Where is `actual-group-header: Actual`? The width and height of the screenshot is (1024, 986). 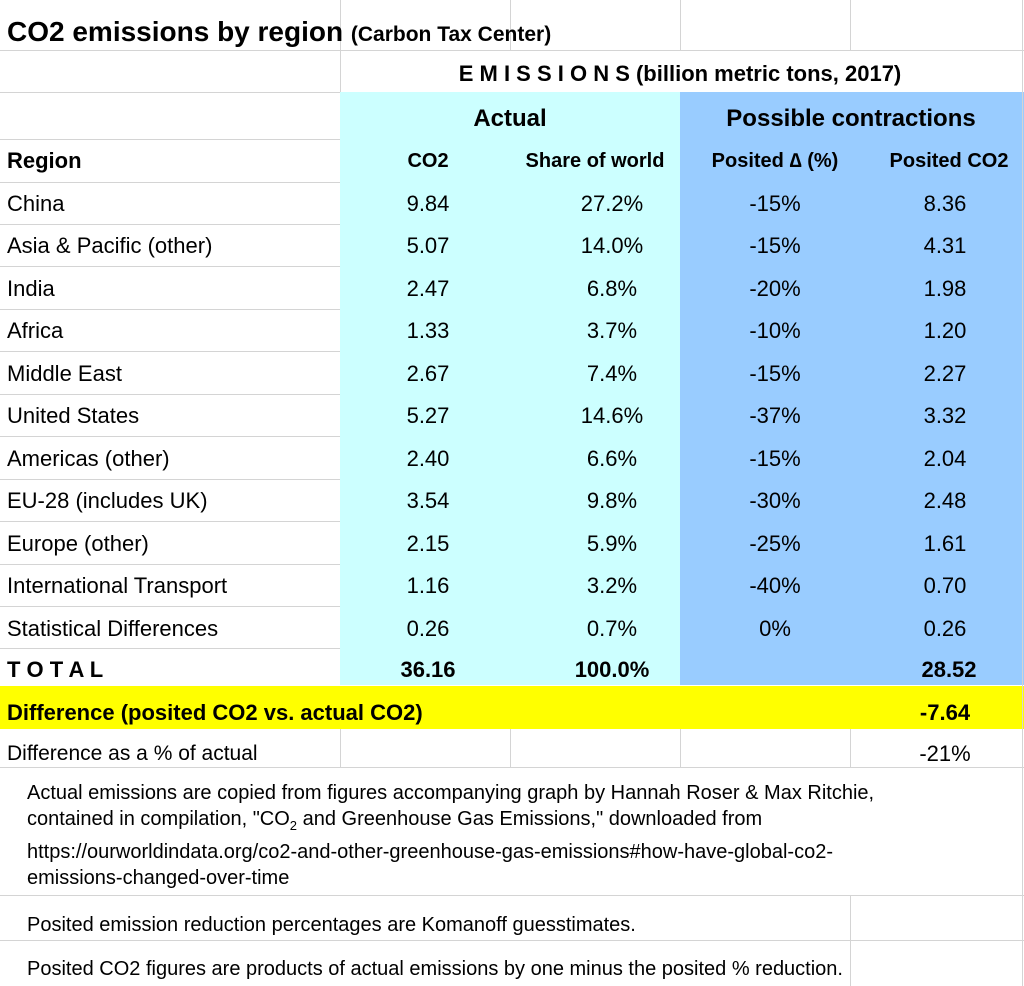
actual-group-header: Actual is located at coordinates (510, 118).